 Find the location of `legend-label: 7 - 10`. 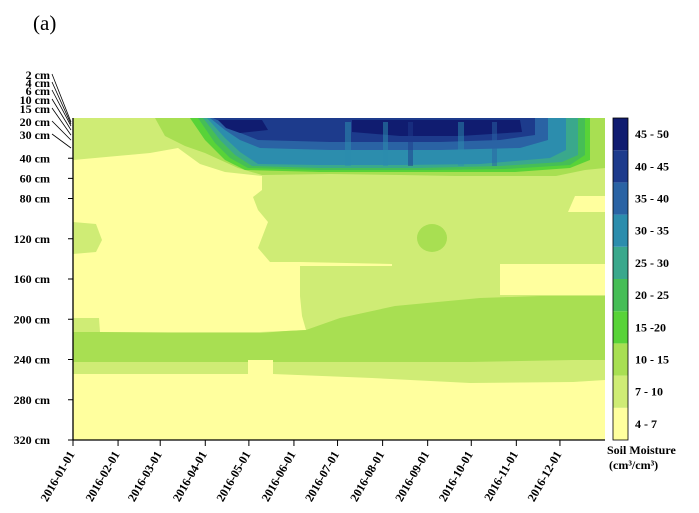

legend-label: 7 - 10 is located at coordinates (649, 392).